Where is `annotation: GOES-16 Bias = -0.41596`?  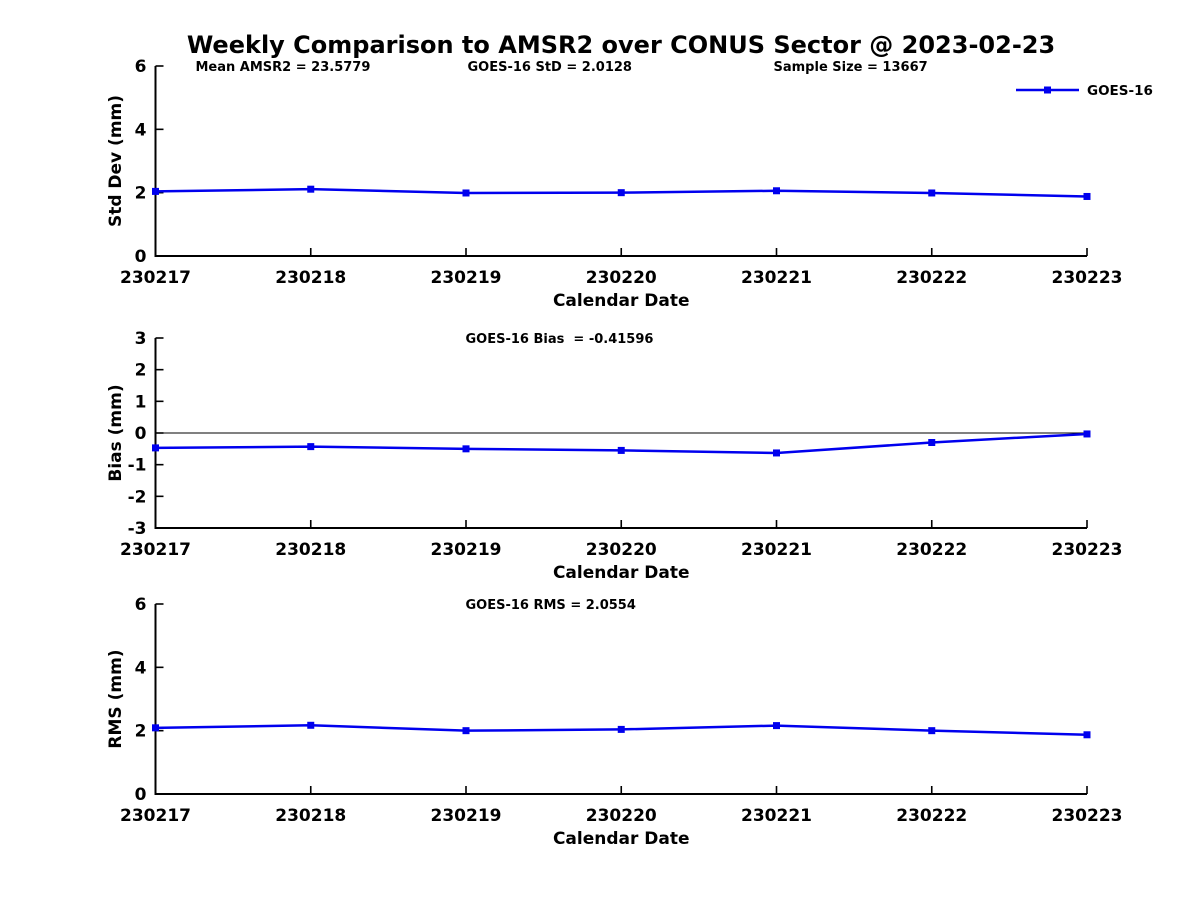 annotation: GOES-16 Bias = -0.41596 is located at coordinates (560, 339).